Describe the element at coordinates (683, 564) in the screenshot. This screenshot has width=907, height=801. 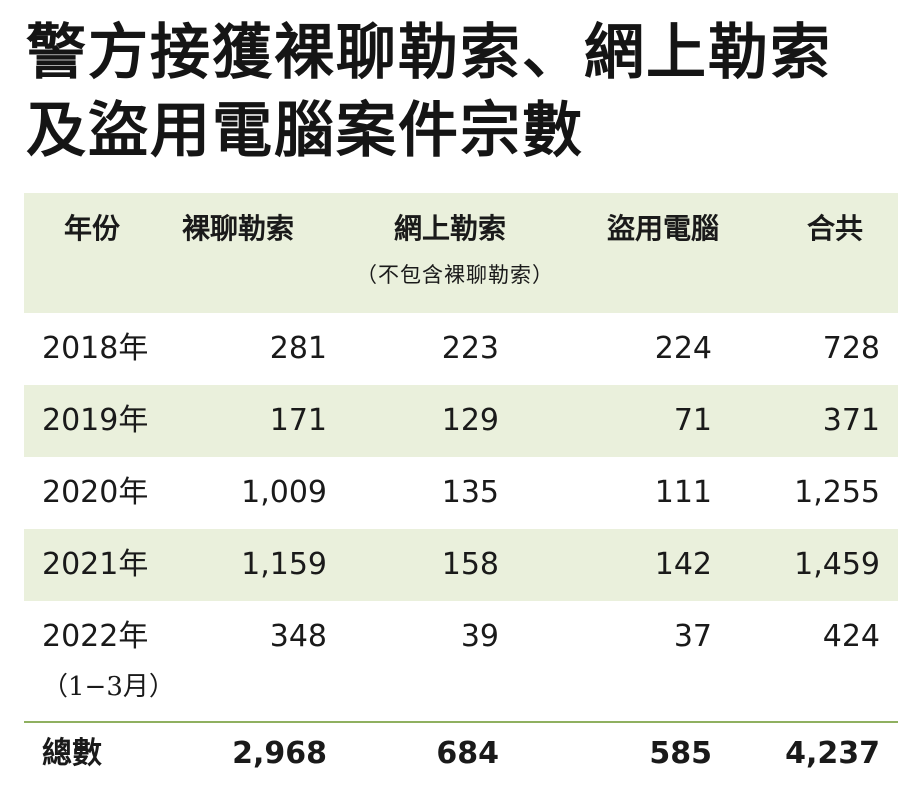
I see `computer-theft-cell: 142` at that location.